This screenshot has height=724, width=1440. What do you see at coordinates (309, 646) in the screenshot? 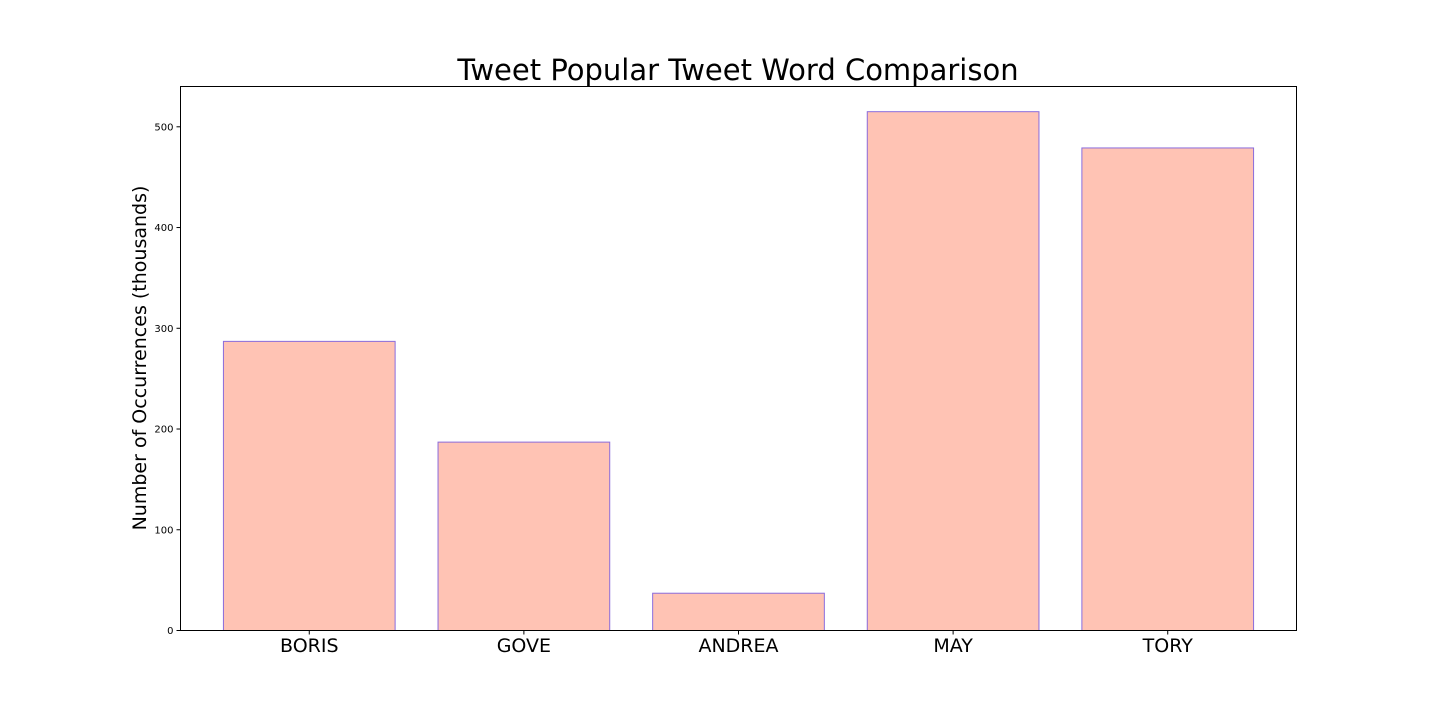
I see `x-tick-label: BORIS` at bounding box center [309, 646].